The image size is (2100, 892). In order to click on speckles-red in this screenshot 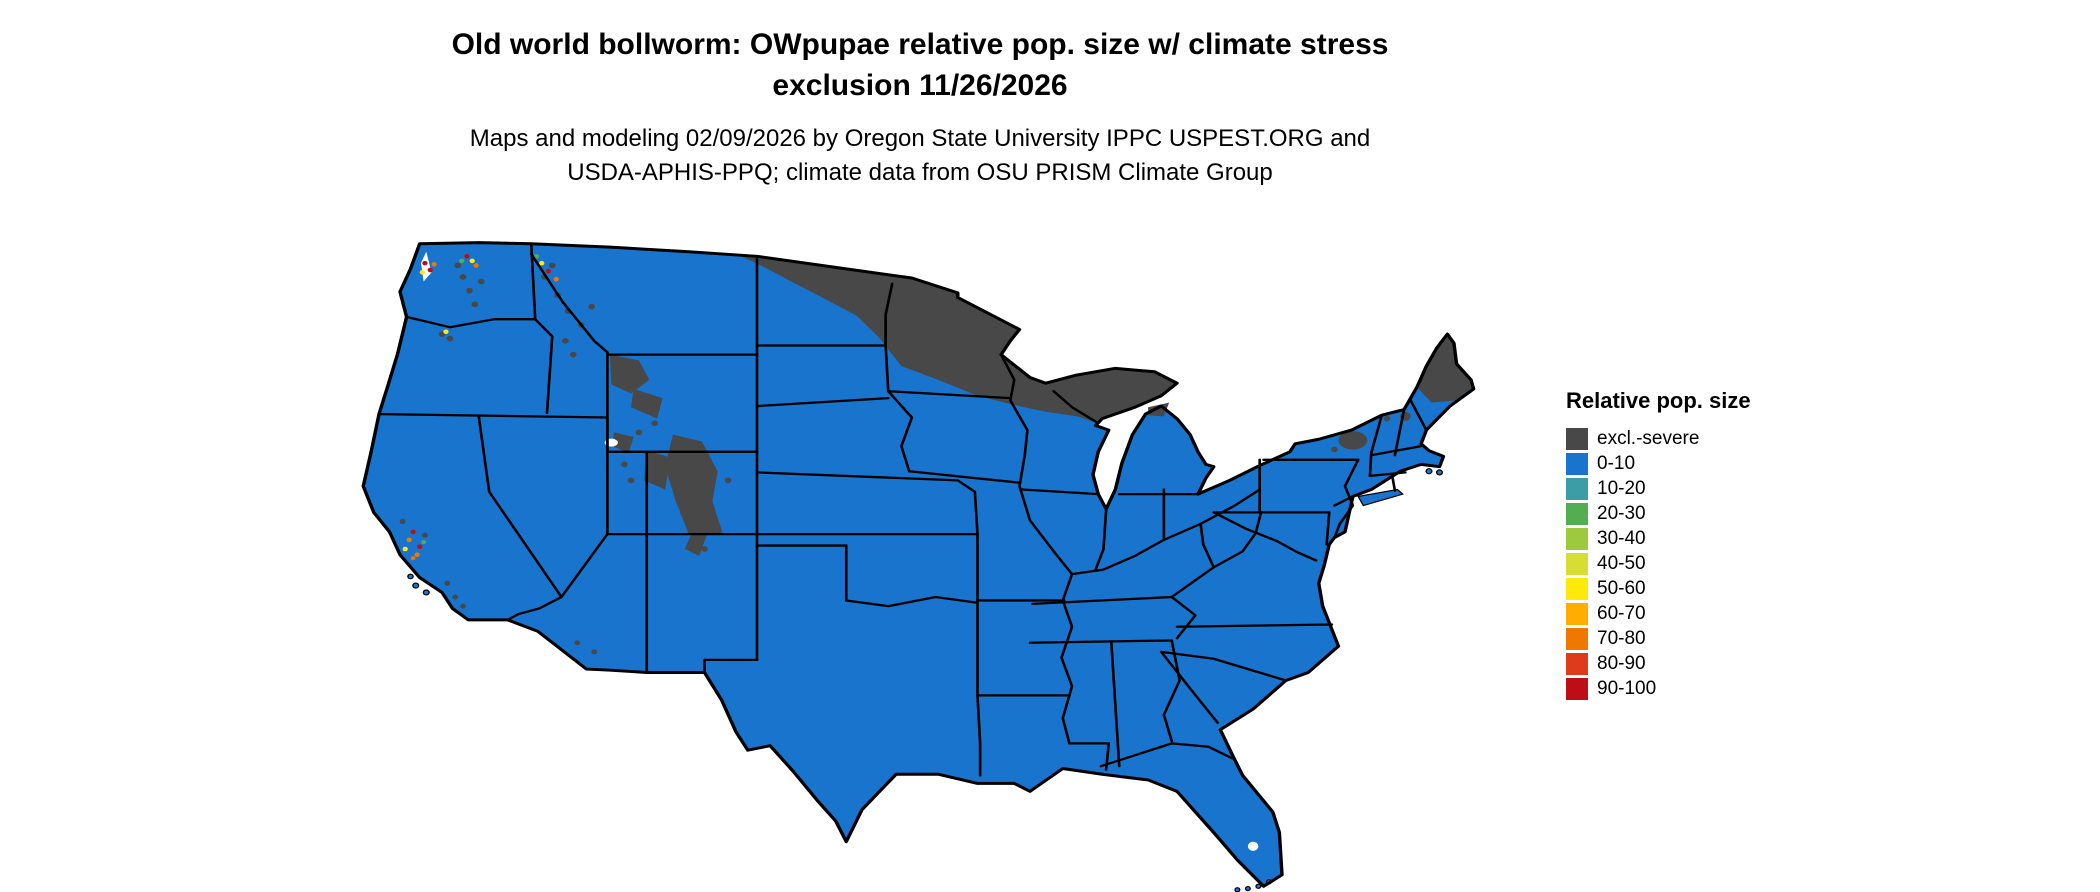, I will do `click(480, 401)`.